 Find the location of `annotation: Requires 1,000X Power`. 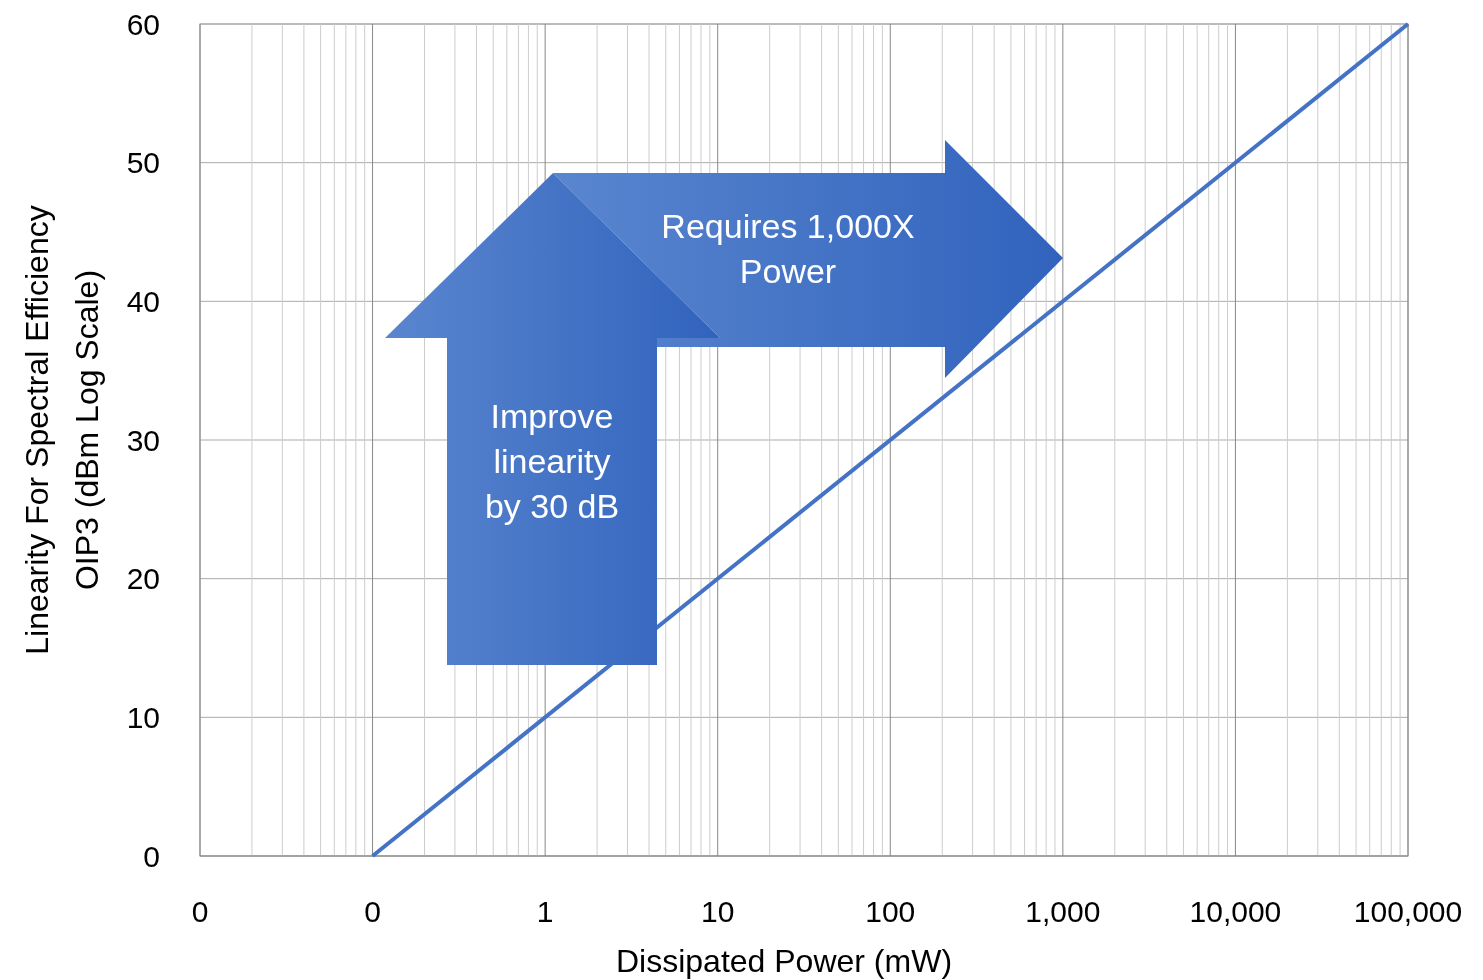

annotation: Requires 1,000X Power is located at coordinates (788, 248).